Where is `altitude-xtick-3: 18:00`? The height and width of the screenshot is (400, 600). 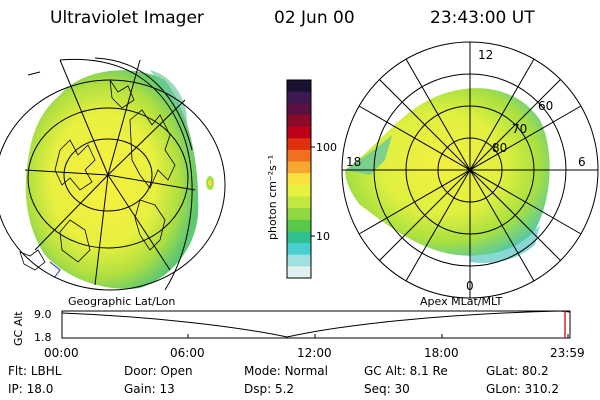 altitude-xtick-3: 18:00 is located at coordinates (441, 353).